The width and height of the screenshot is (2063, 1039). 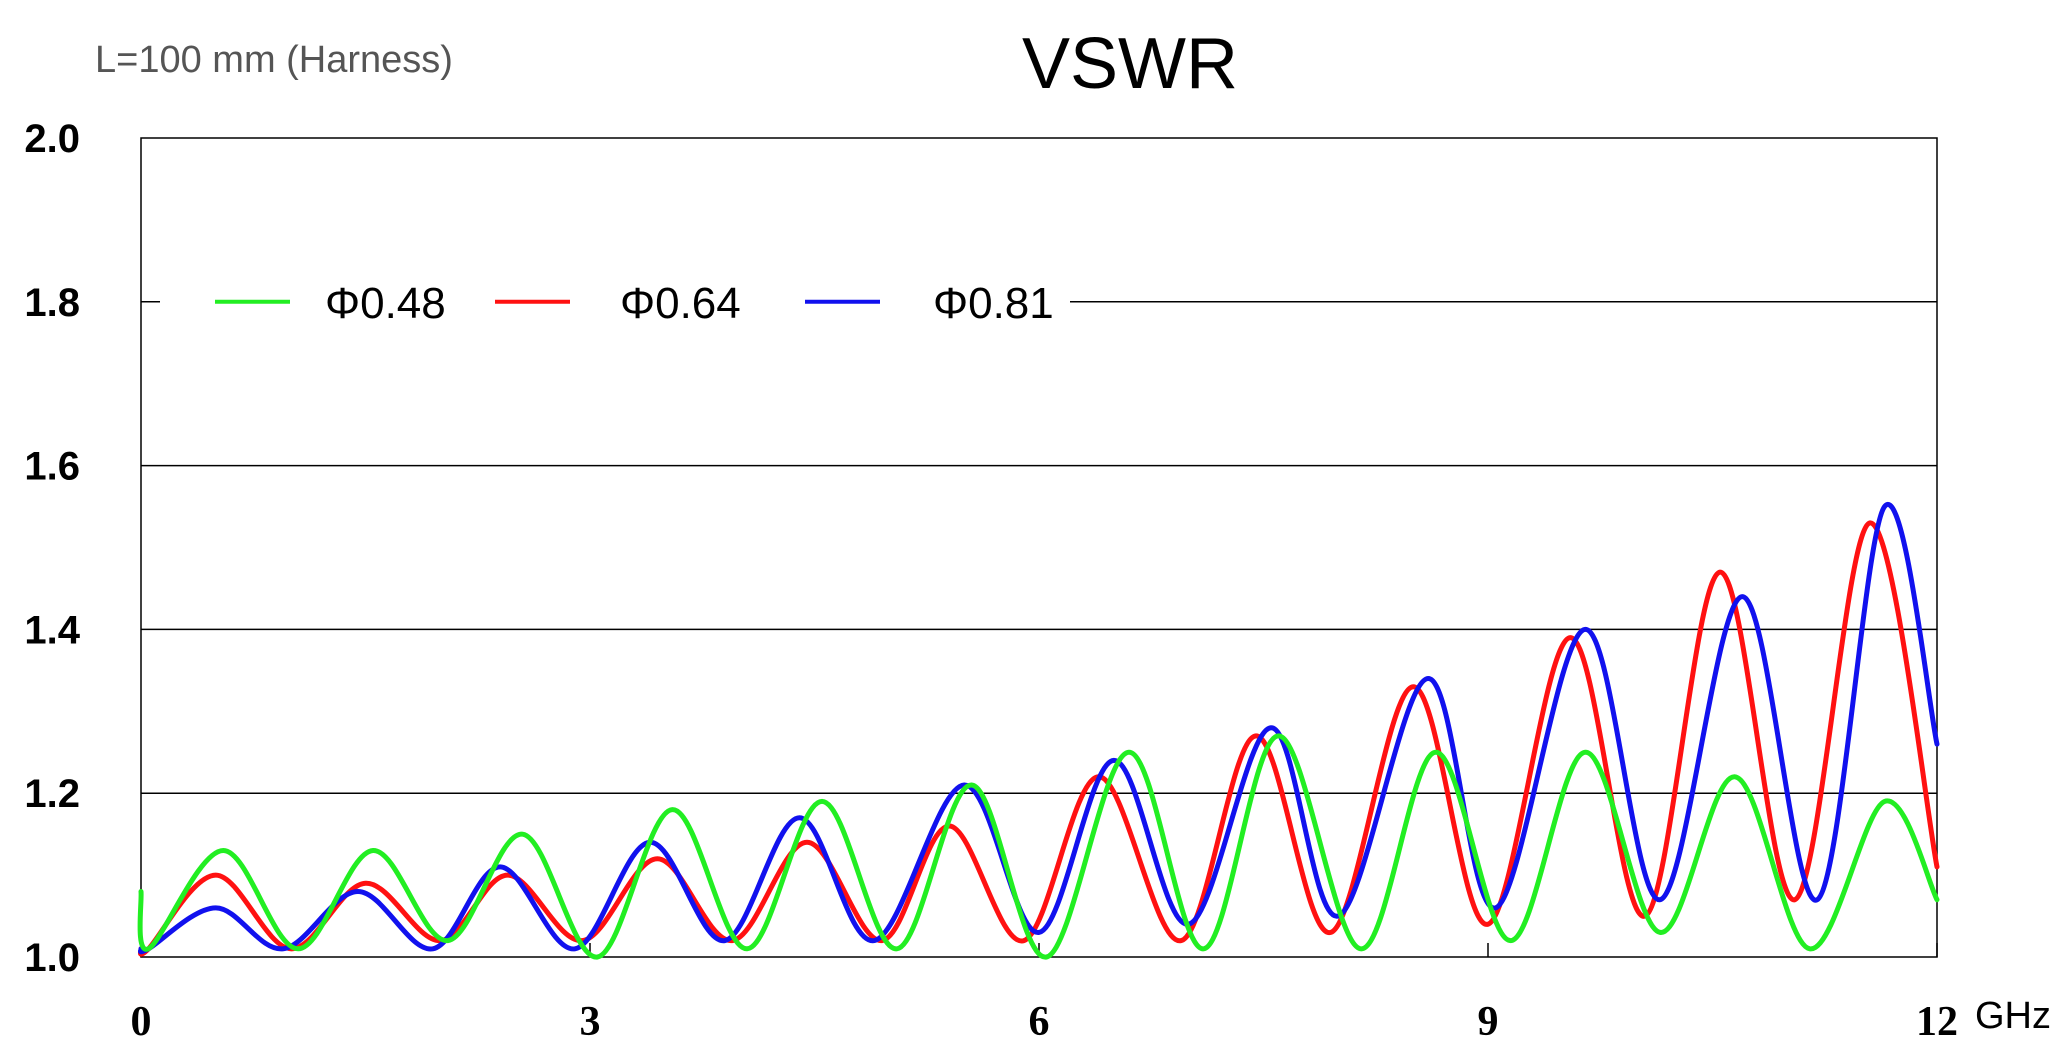 What do you see at coordinates (52, 467) in the screenshot?
I see `y-tick-label: 1.6` at bounding box center [52, 467].